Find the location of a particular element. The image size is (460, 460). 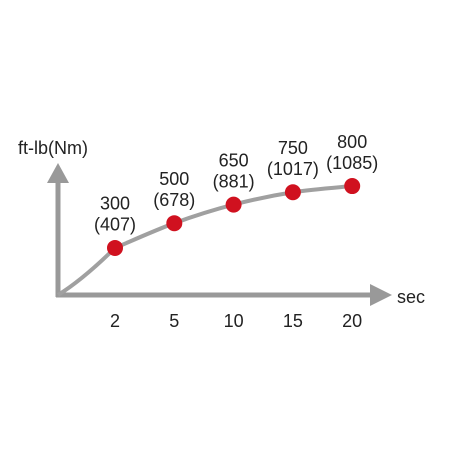

value-label: 300 is located at coordinates (115, 204).